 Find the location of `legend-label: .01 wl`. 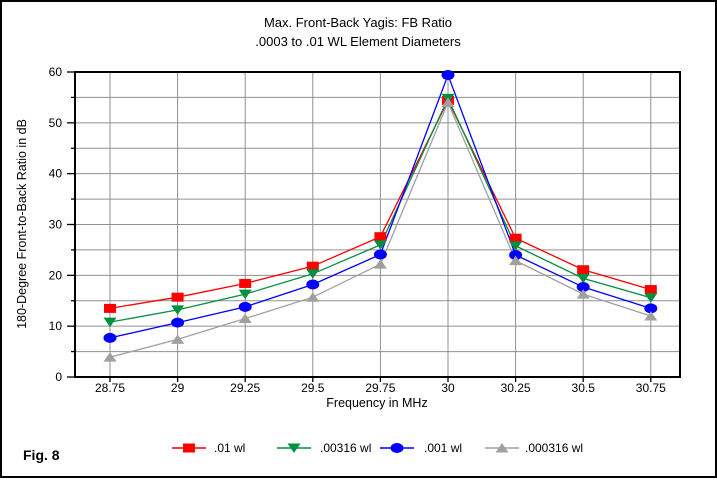

legend-label: .01 wl is located at coordinates (229, 448).